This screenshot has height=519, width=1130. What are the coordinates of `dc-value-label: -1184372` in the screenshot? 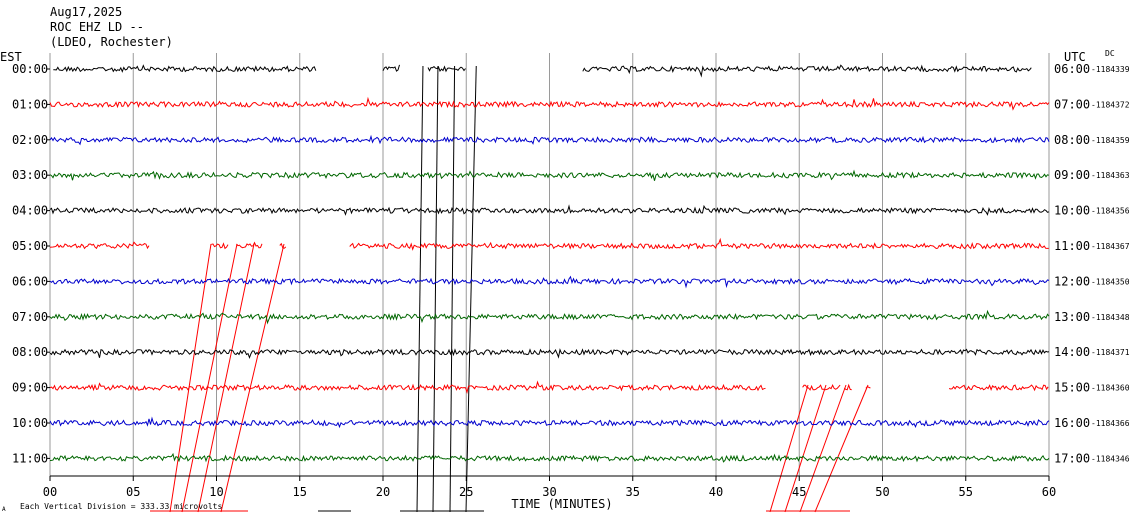 It's located at (1110, 104).